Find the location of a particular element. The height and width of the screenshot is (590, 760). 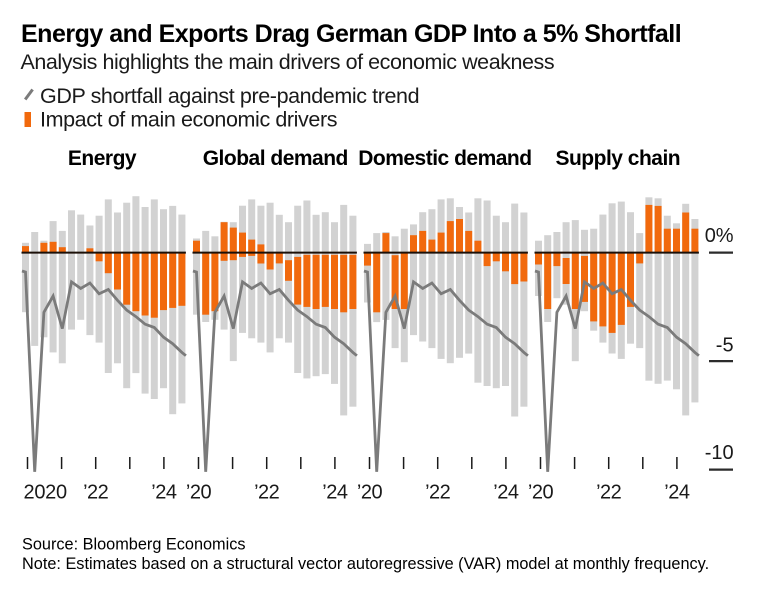

svg-text: -5 is located at coordinates (725, 345).